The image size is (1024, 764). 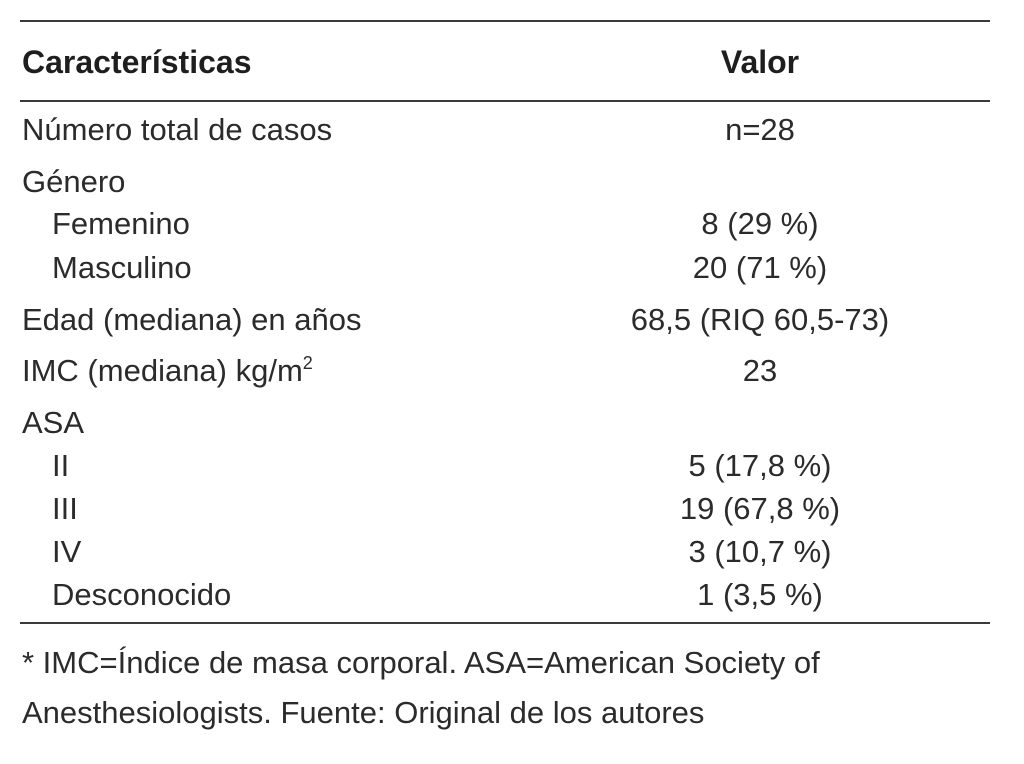 What do you see at coordinates (162, 370) in the screenshot?
I see `bmi-label-text: IMC (mediana) kg/m` at bounding box center [162, 370].